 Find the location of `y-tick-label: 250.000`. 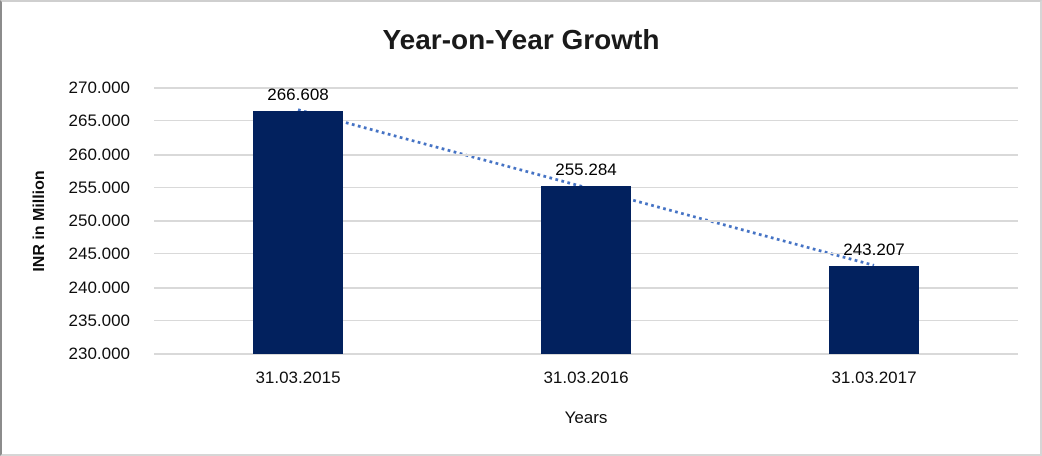

y-tick-label: 250.000 is located at coordinates (99, 220).